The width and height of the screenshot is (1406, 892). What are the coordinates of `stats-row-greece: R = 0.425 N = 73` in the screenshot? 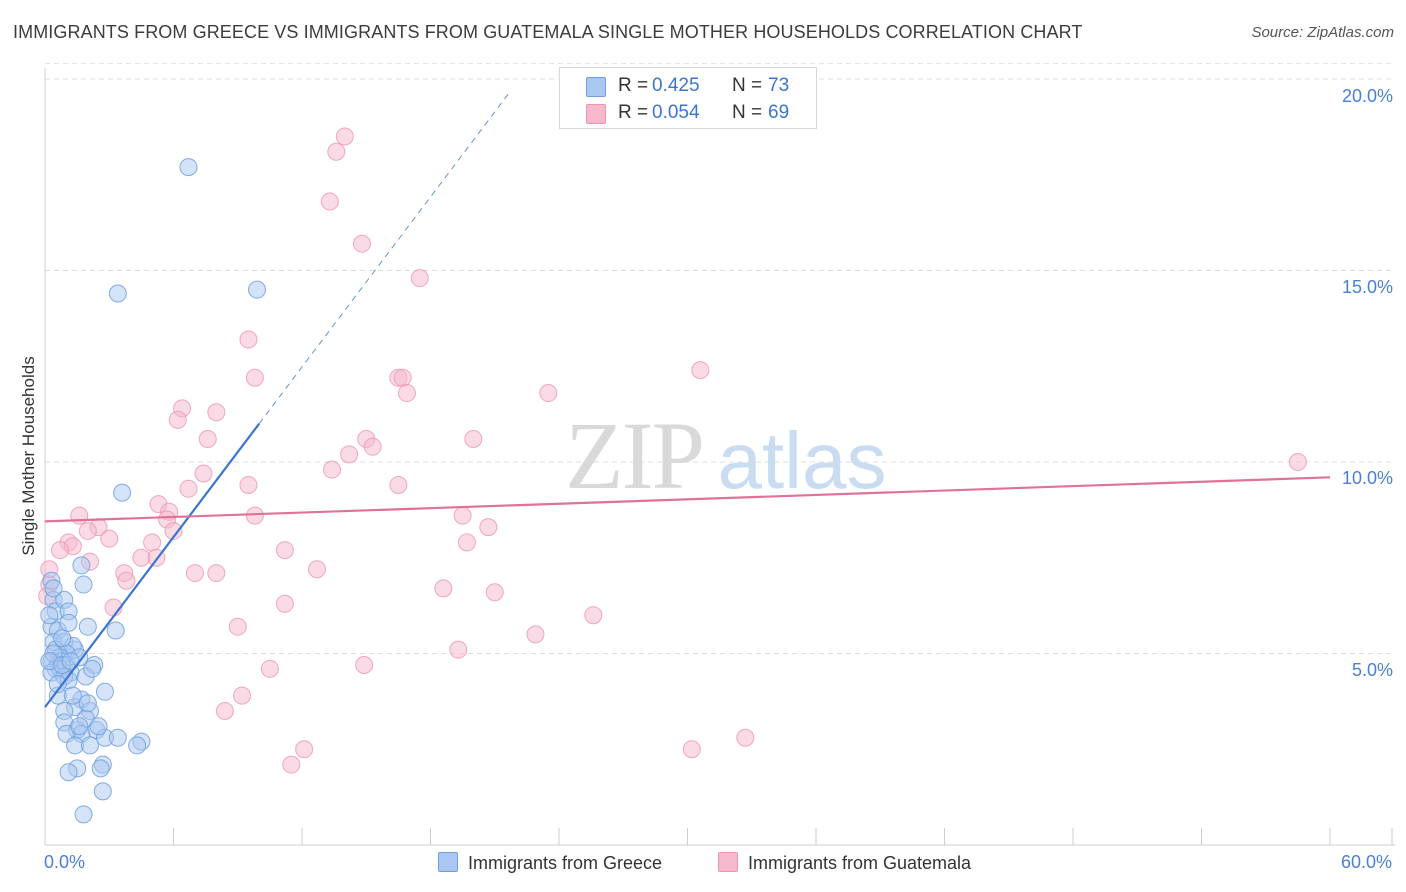 It's located at (688, 86).